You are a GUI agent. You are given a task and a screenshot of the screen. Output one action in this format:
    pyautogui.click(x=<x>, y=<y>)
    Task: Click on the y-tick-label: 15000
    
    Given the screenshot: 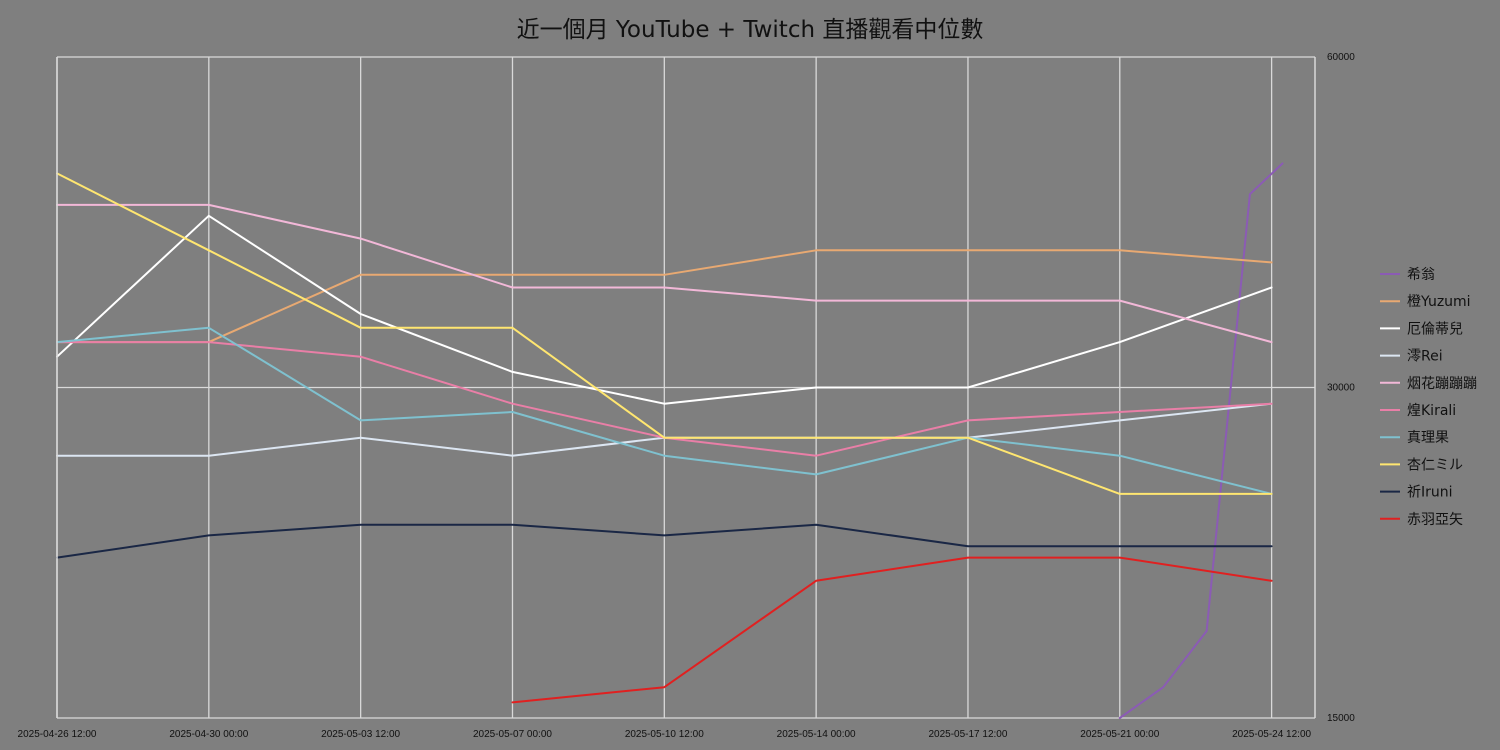 What is the action you would take?
    pyautogui.click(x=1341, y=718)
    